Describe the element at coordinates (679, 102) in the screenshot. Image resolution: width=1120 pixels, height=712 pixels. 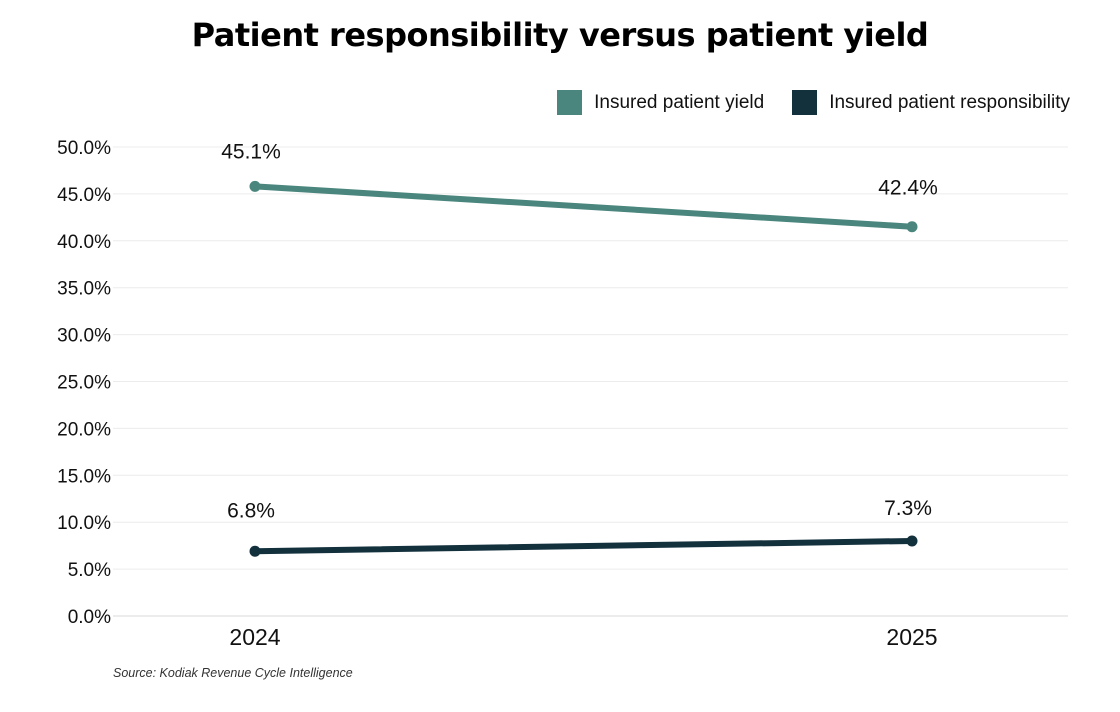
I see `legend-label-yield: Insured patient yield` at that location.